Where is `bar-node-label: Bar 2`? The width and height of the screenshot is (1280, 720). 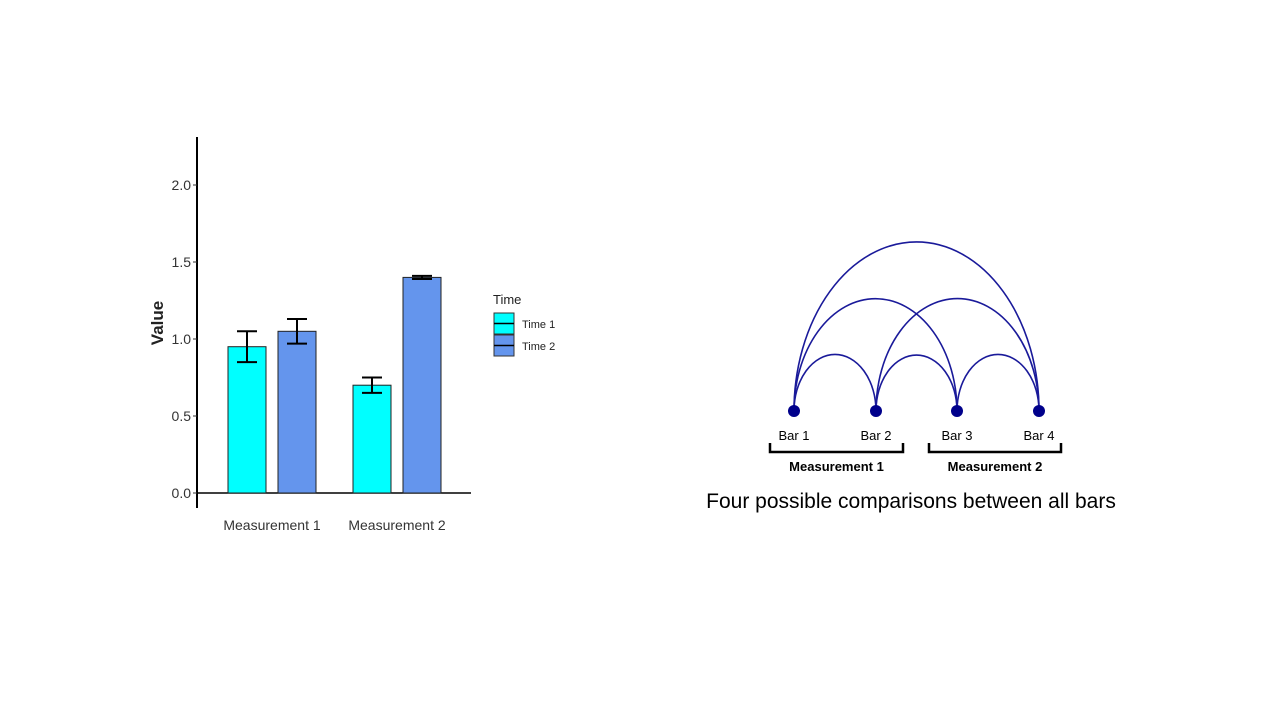 bar-node-label: Bar 2 is located at coordinates (875, 435).